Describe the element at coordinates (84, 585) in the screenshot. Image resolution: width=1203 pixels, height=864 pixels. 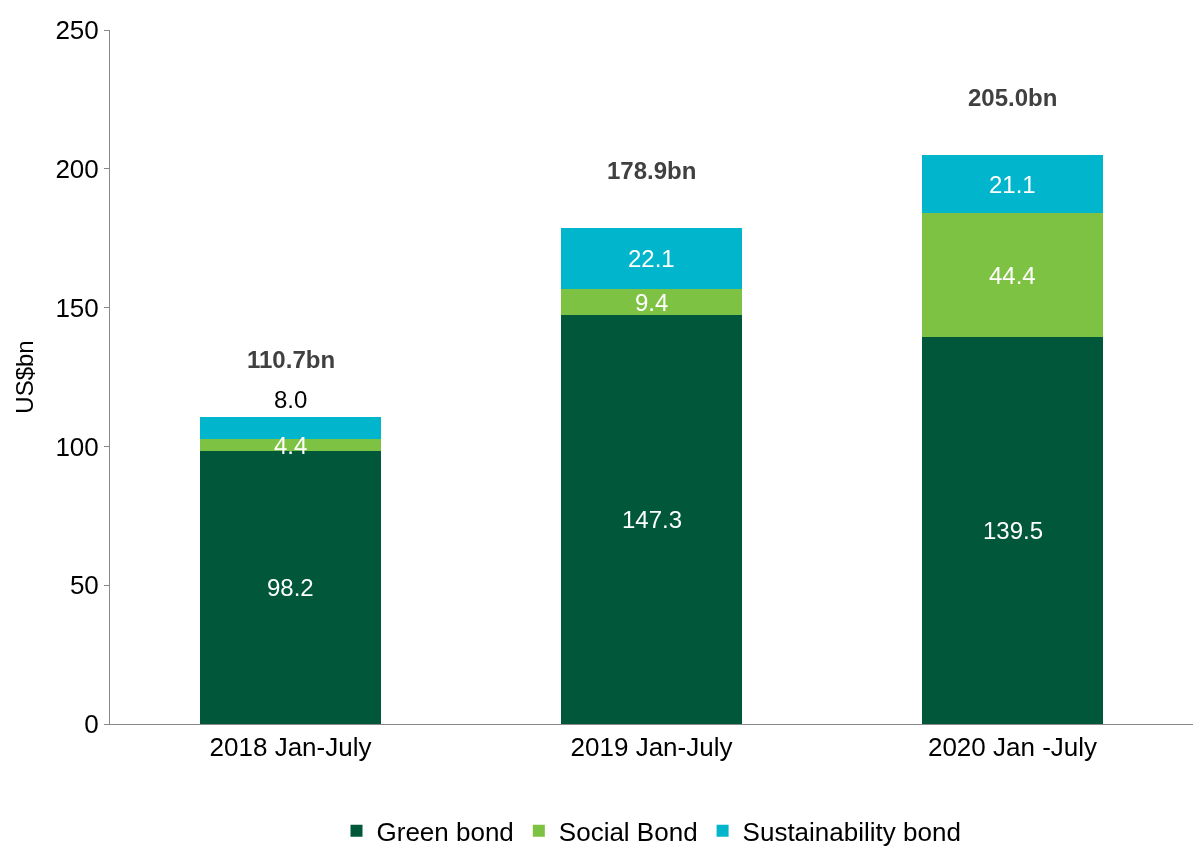
I see `y-tick-label: 50` at that location.